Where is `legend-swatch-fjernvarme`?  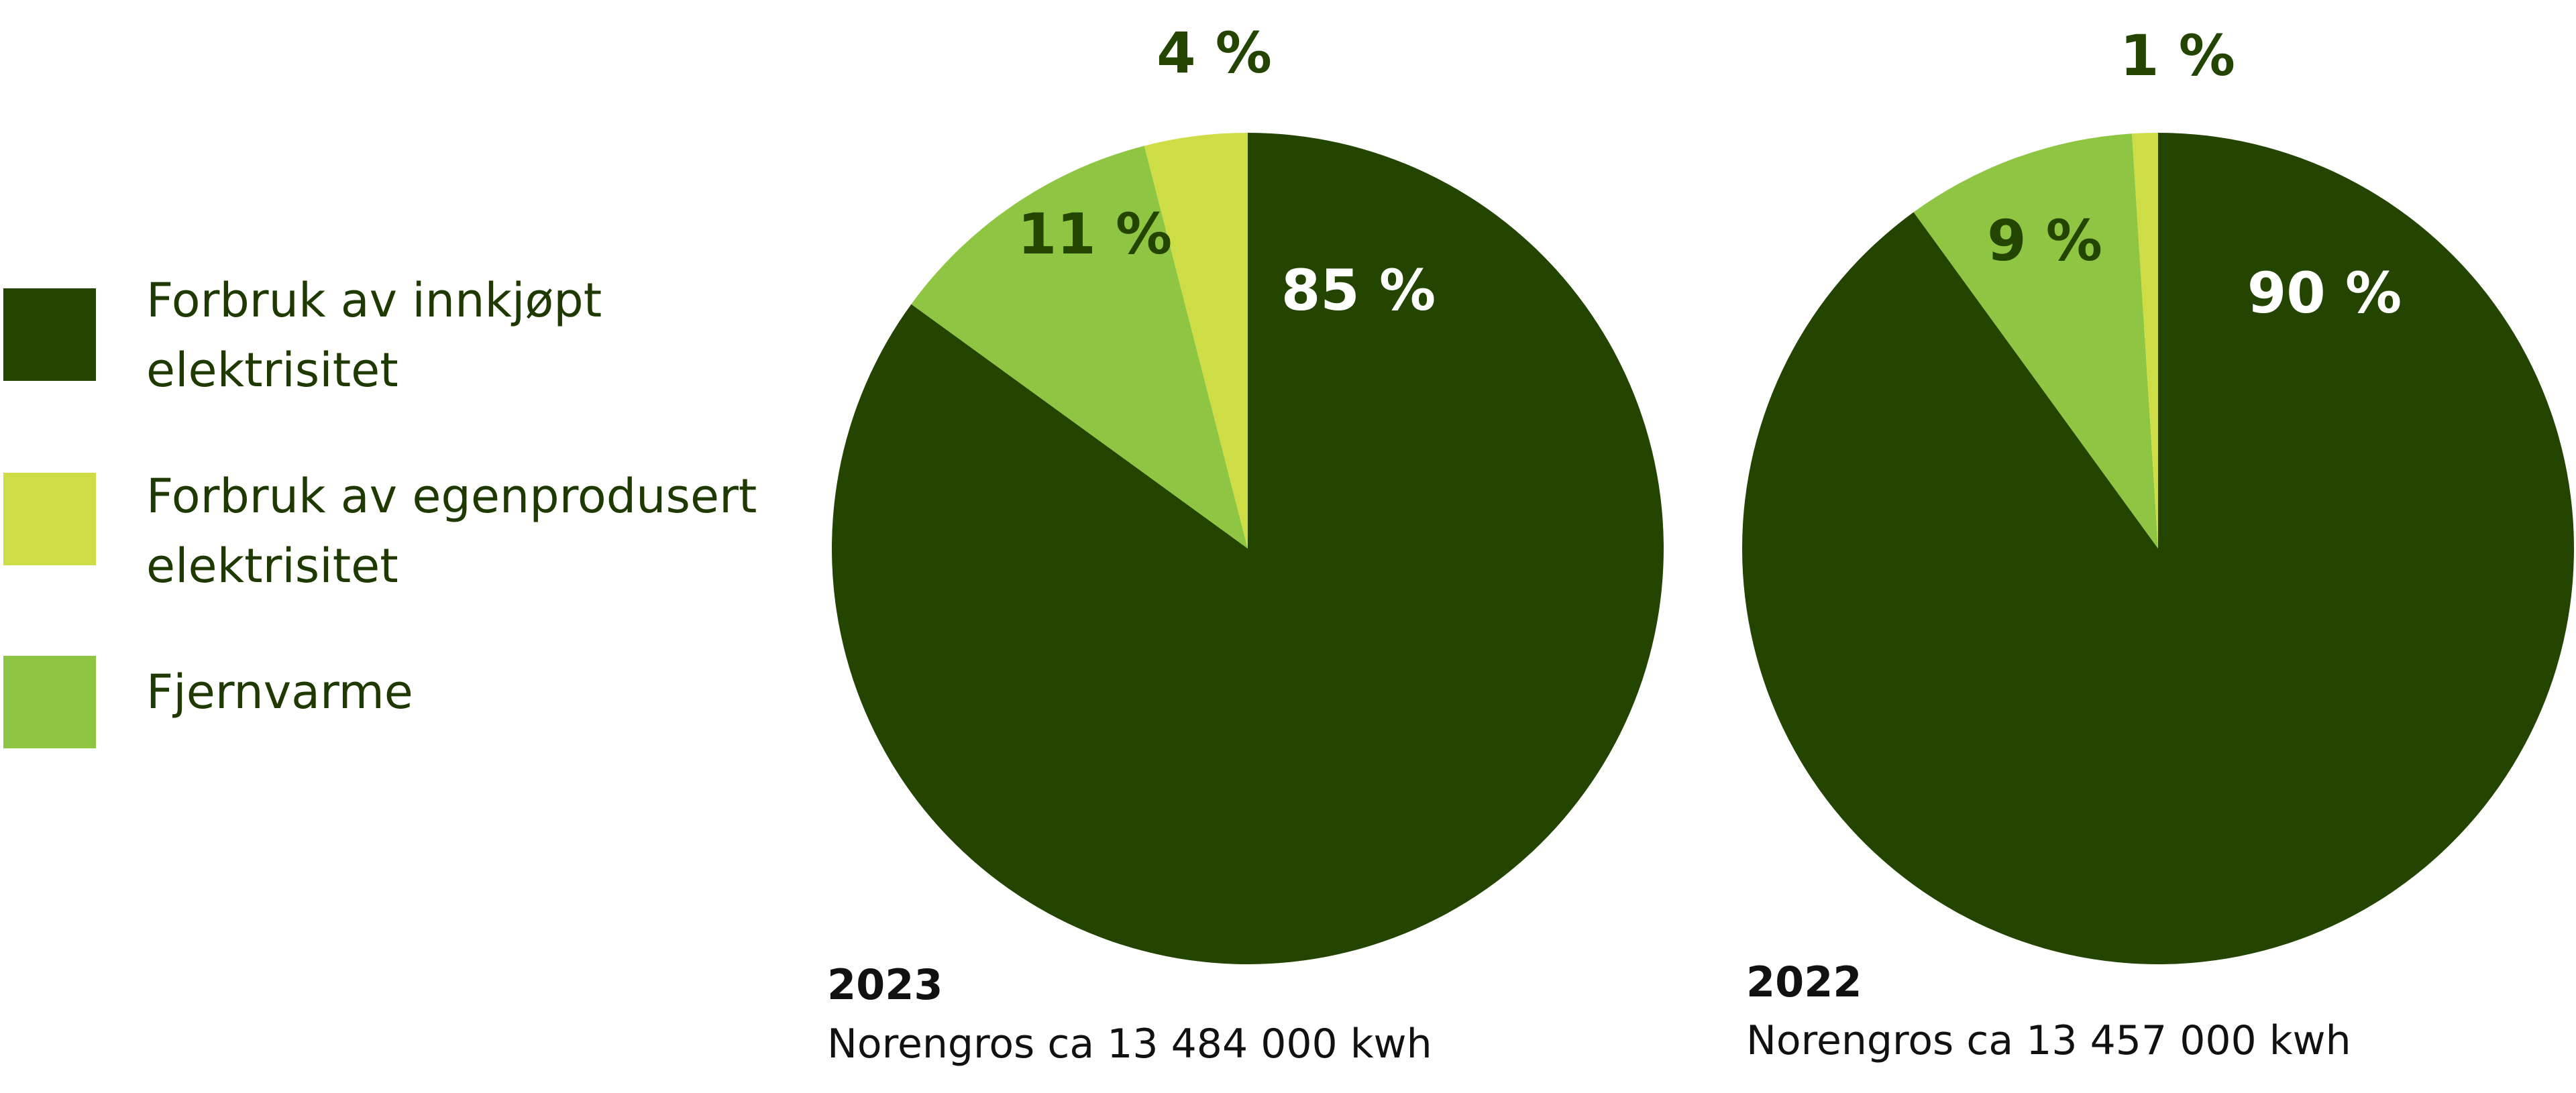
legend-swatch-fjernvarme is located at coordinates (49, 702).